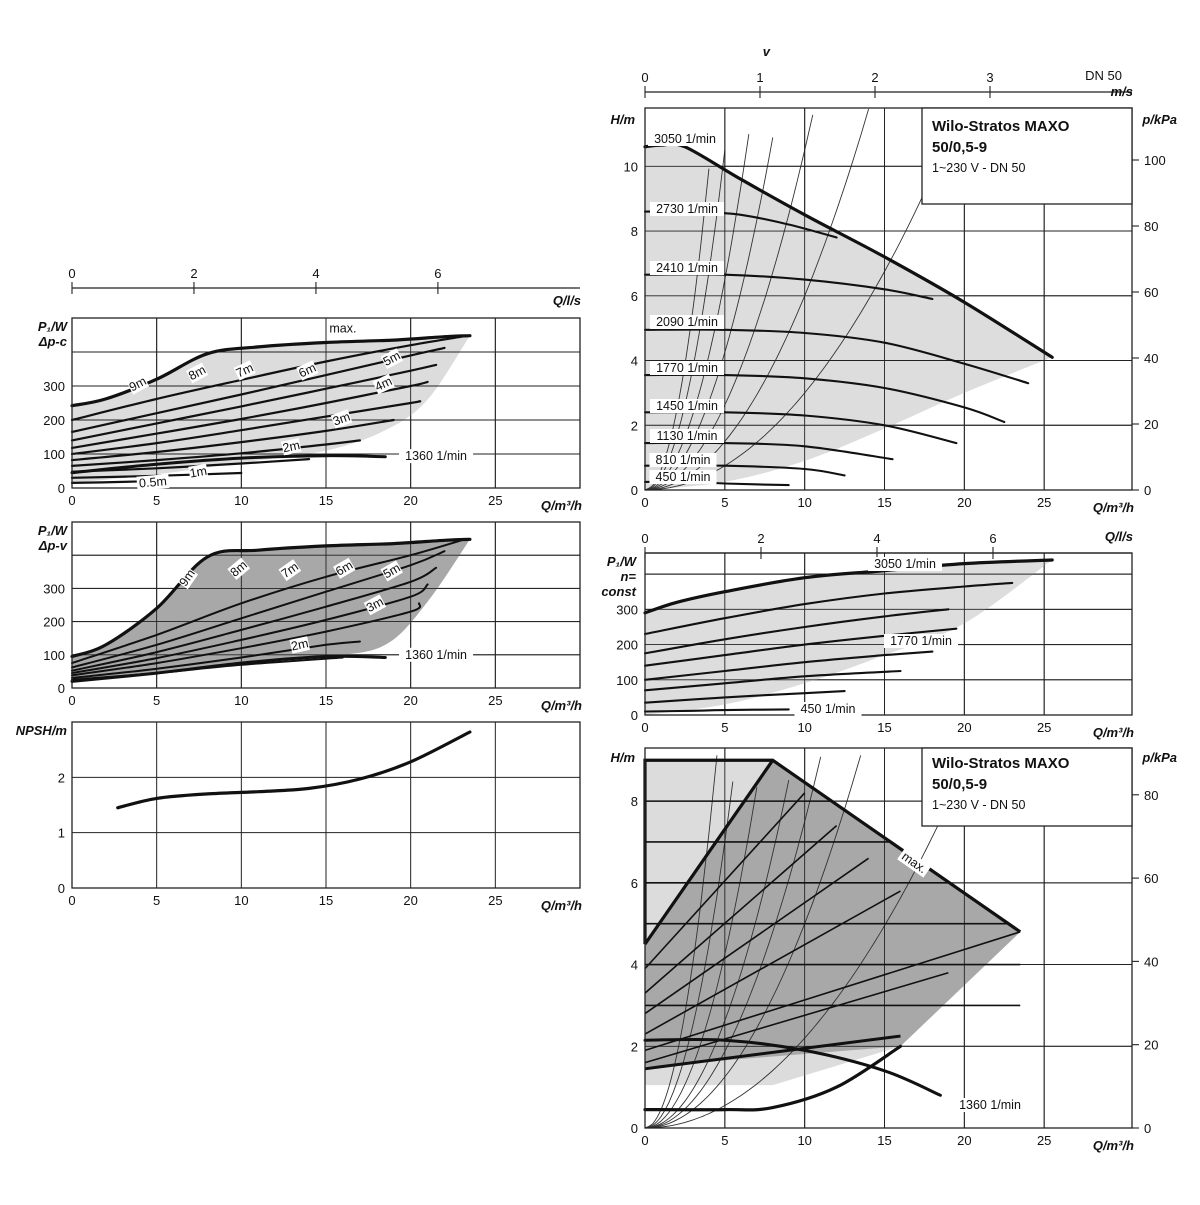 The height and width of the screenshot is (1205, 1200). I want to click on y2-tick-label: 80, so click(1151, 226).